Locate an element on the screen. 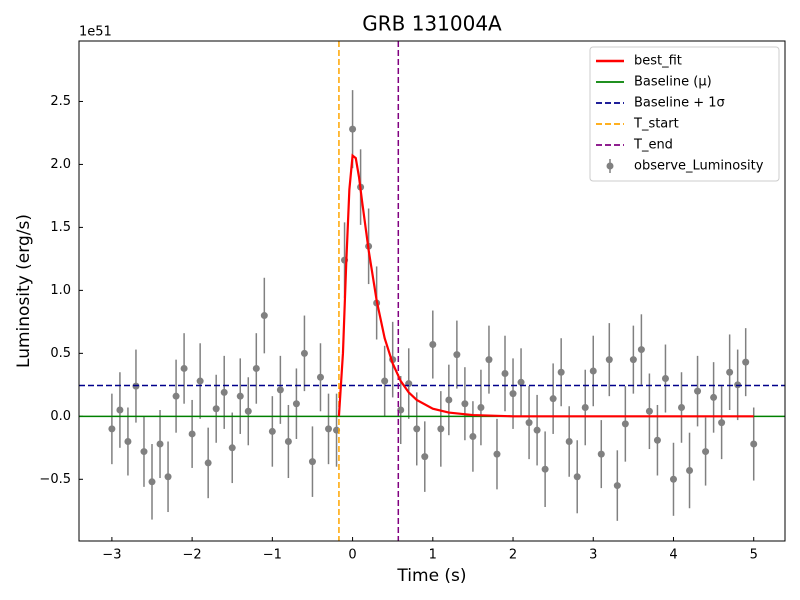  legend-label: T_start is located at coordinates (656, 124).